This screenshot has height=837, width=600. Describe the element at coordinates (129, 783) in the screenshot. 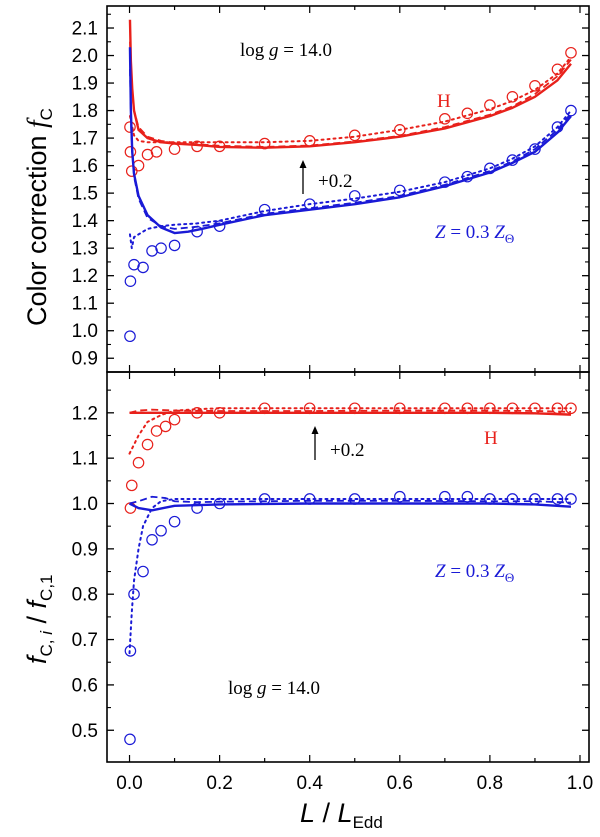

I see `x-tick-label: 0.0` at that location.